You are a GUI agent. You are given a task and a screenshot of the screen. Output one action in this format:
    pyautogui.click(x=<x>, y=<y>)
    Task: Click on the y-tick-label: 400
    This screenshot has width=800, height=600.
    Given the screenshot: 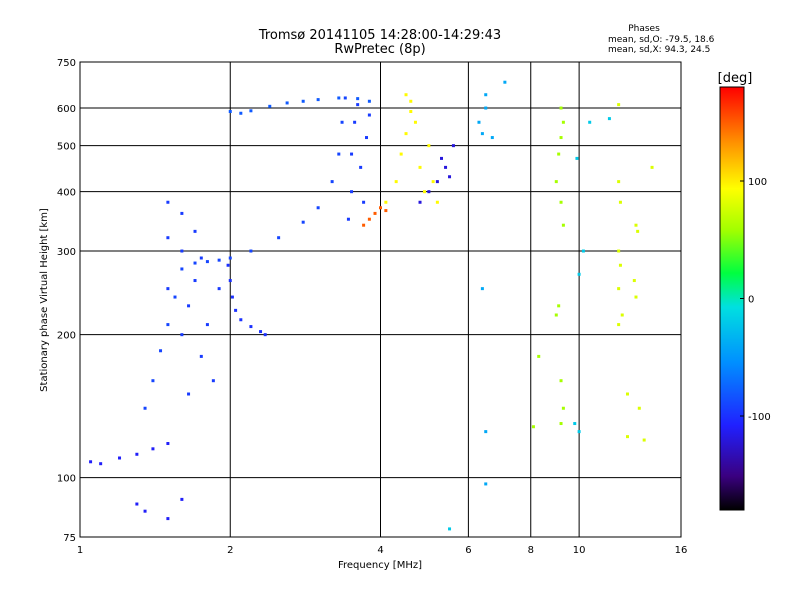 What is the action you would take?
    pyautogui.click(x=66, y=193)
    